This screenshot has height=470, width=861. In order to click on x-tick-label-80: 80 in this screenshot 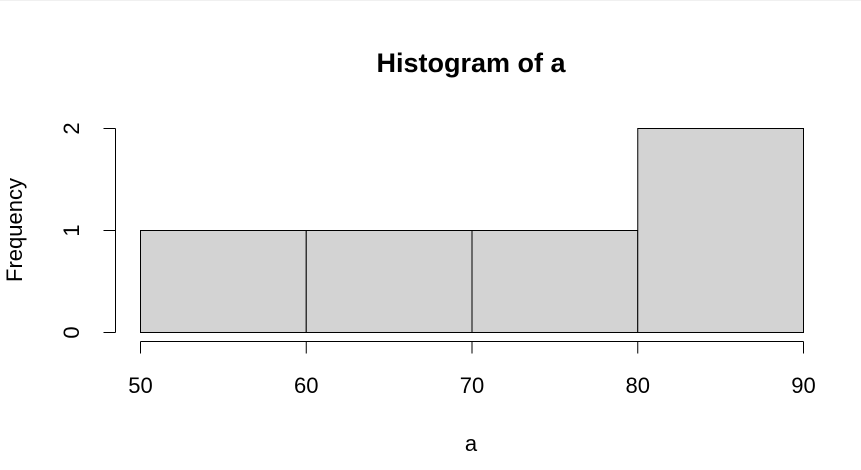, I will do `click(638, 385)`.